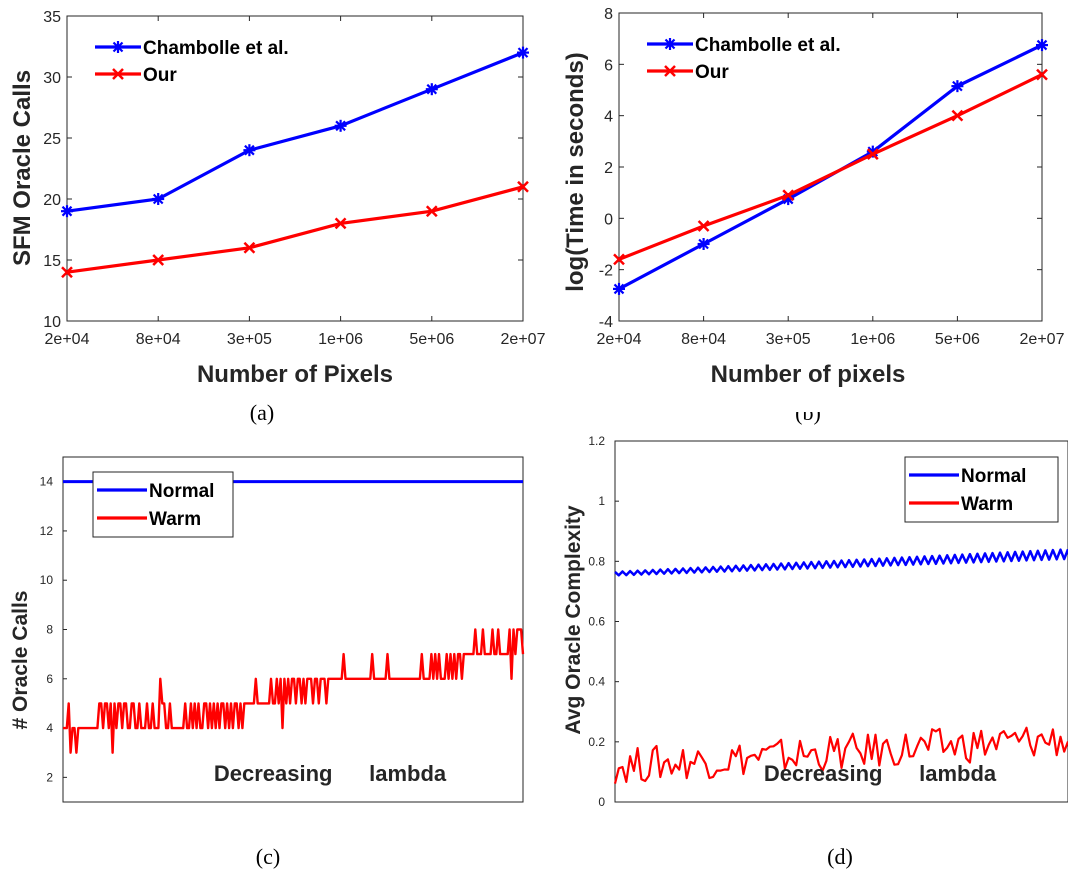  Describe the element at coordinates (1042, 339) in the screenshot. I see `xtick-label-b: 2e+07` at that location.